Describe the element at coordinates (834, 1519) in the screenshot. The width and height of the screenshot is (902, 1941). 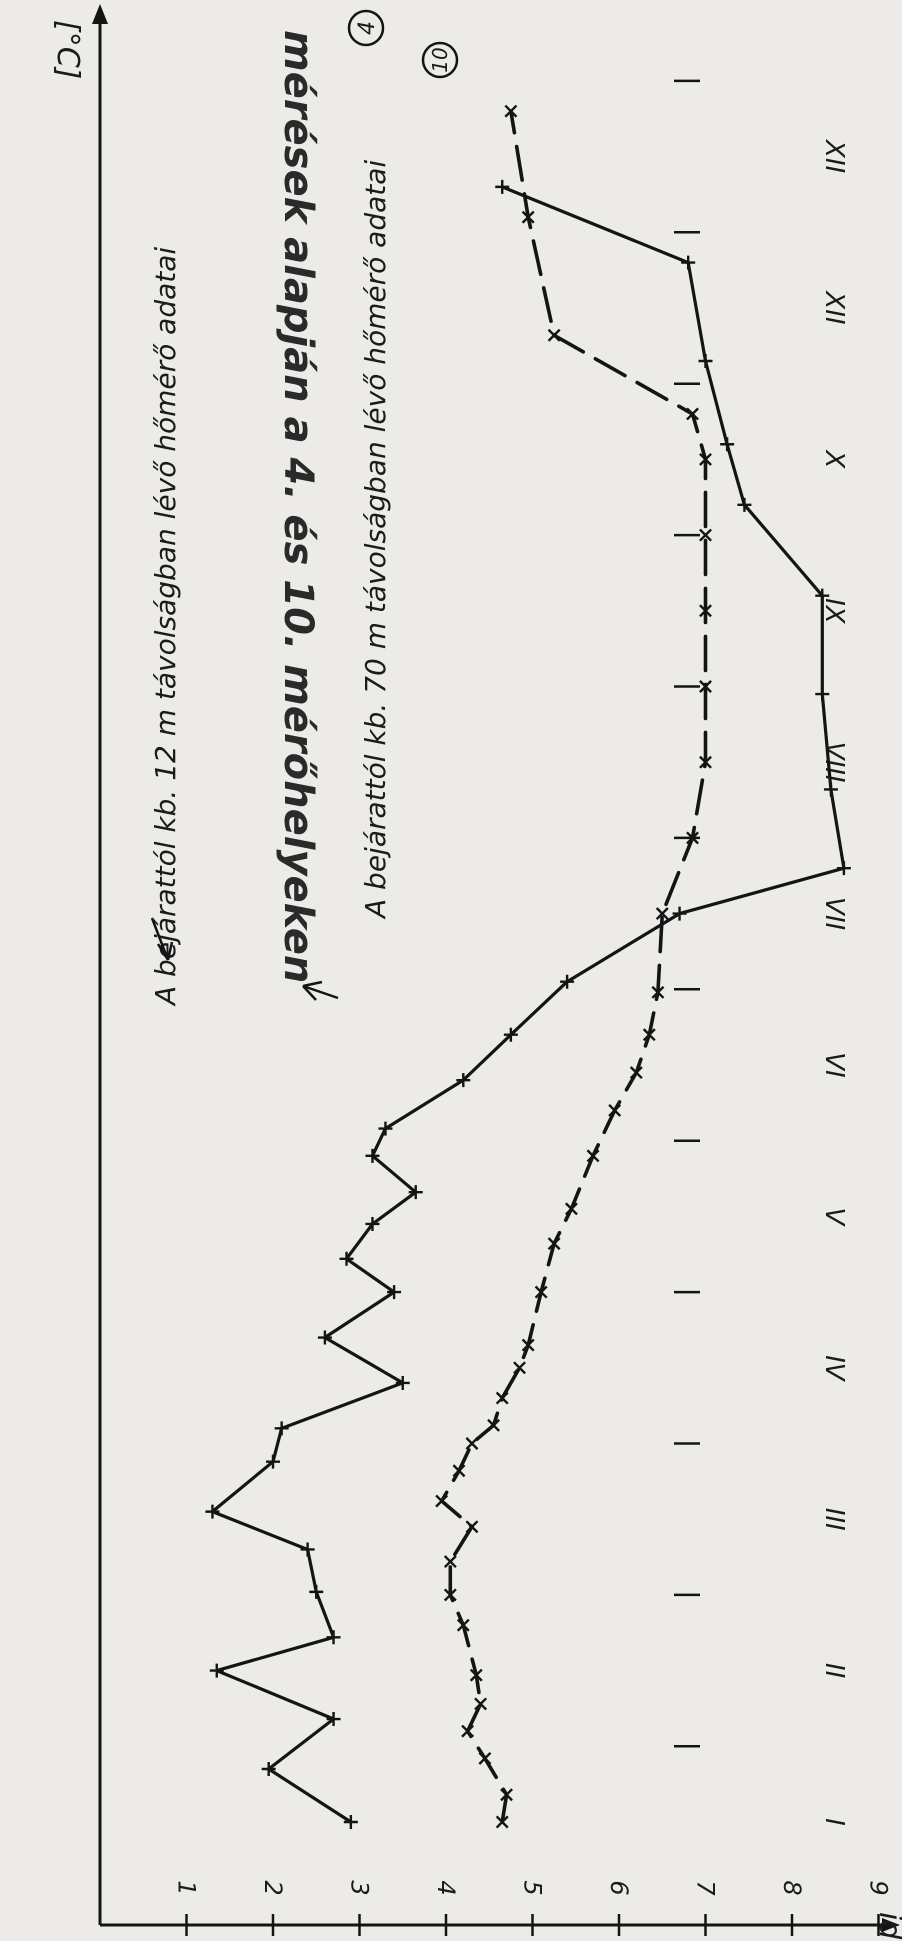
I see `x-tick-label: III` at that location.